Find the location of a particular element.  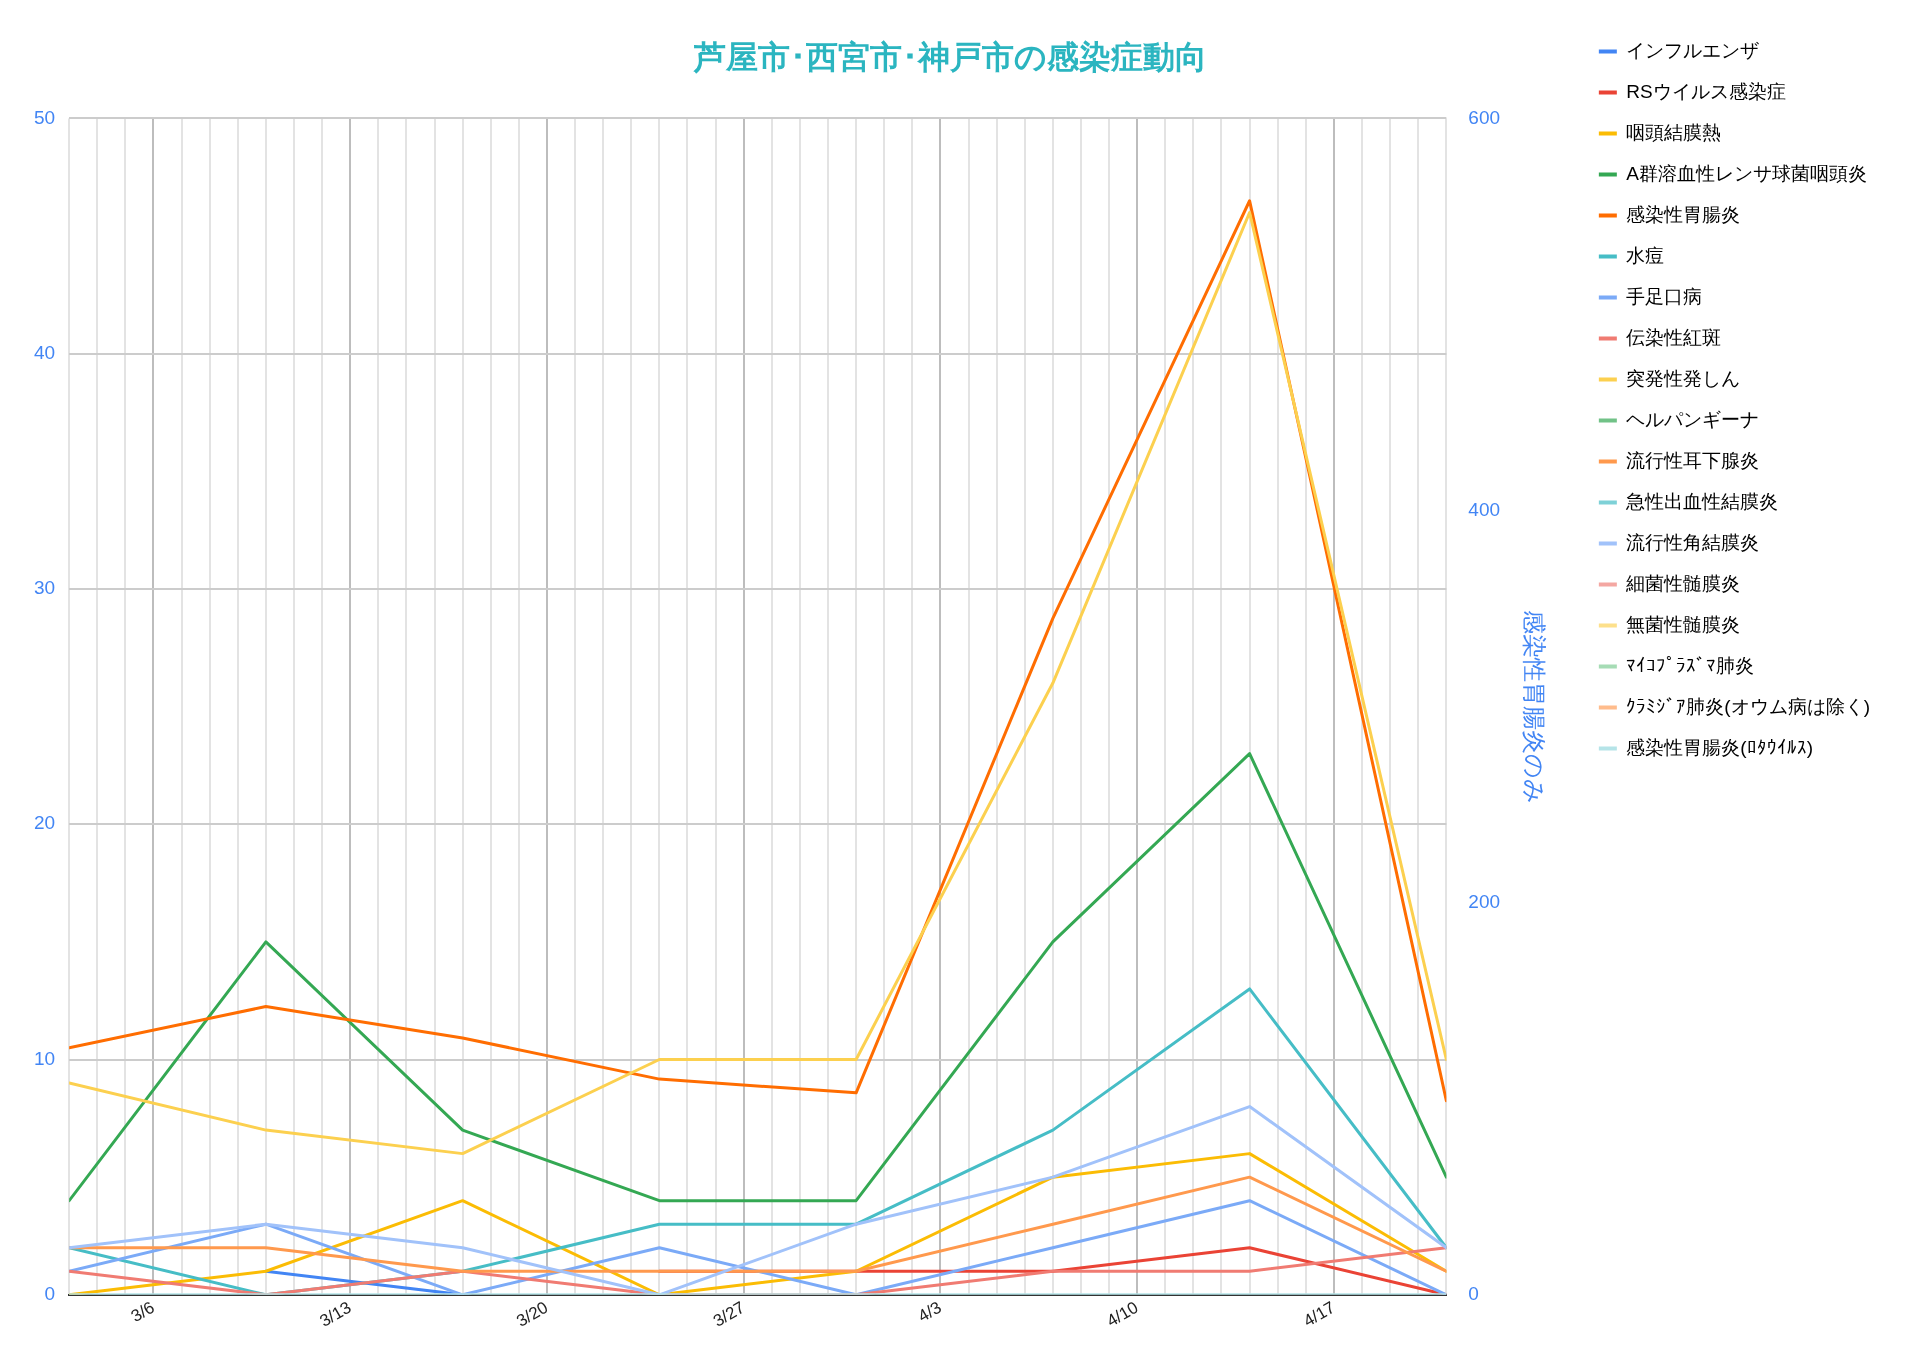

x-tick-label: 3/6 is located at coordinates (142, 1311).